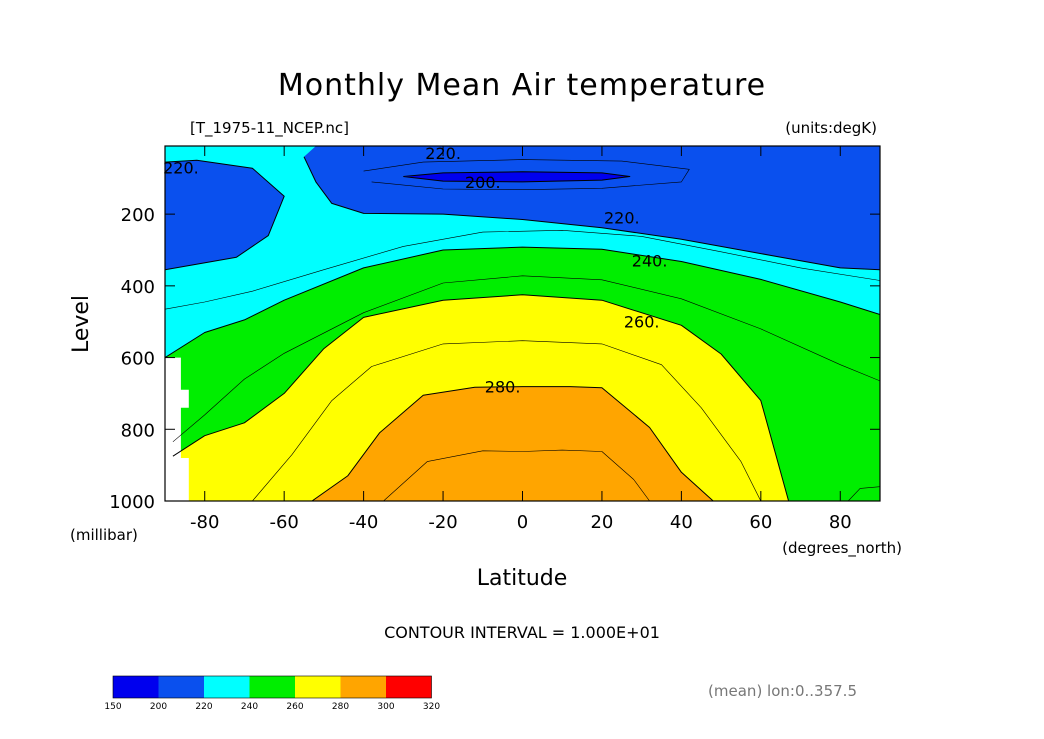  Describe the element at coordinates (203, 707) in the screenshot. I see `colorbar-tick-label: 220` at that location.